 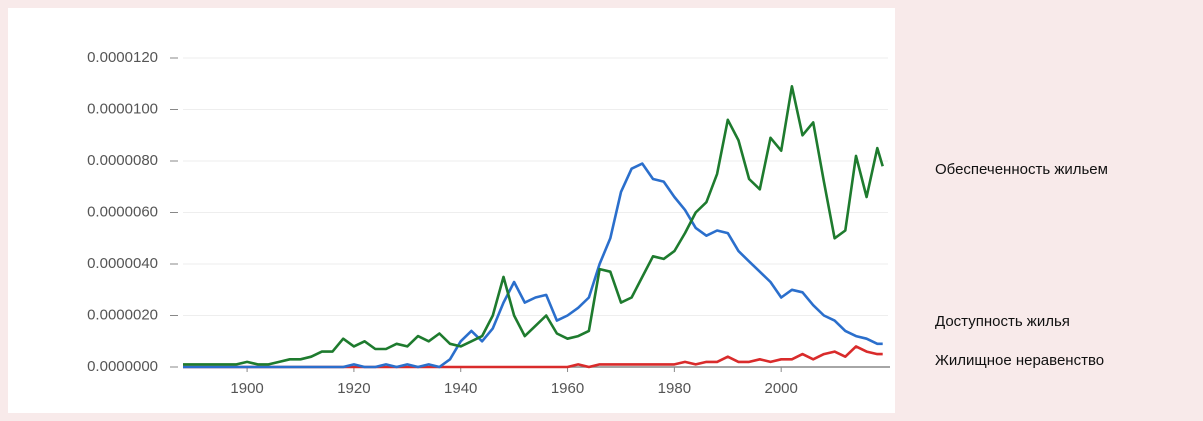 What do you see at coordinates (460, 388) in the screenshot?
I see `x-tick-label: 1940` at bounding box center [460, 388].